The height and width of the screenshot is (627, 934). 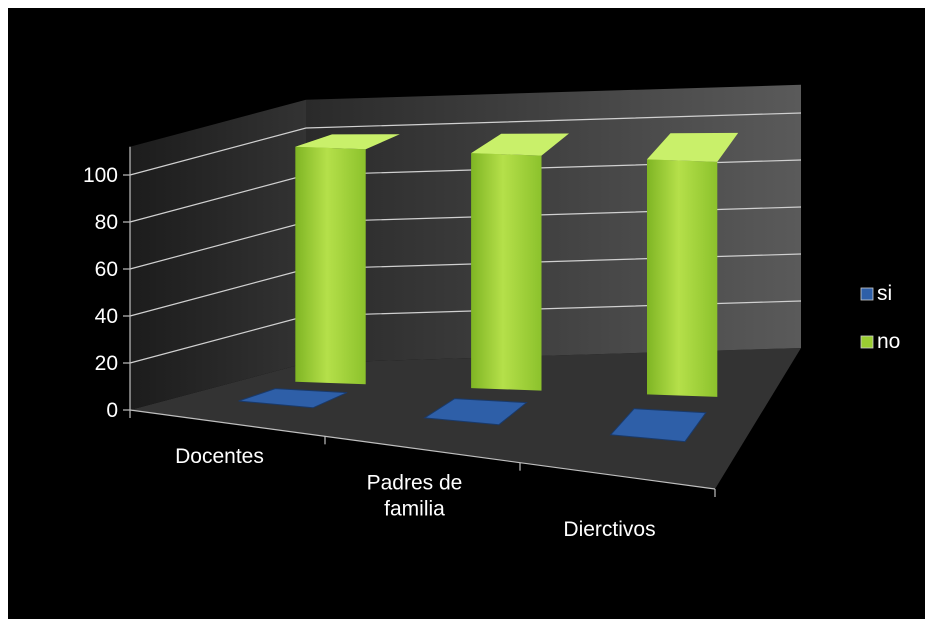 What do you see at coordinates (218, 255) in the screenshot?
I see `chart-side-wall` at bounding box center [218, 255].